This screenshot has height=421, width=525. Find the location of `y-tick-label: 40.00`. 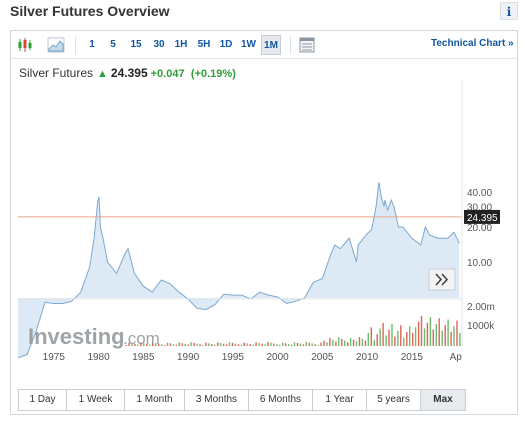

y-tick-label: 40.00 is located at coordinates (479, 193).